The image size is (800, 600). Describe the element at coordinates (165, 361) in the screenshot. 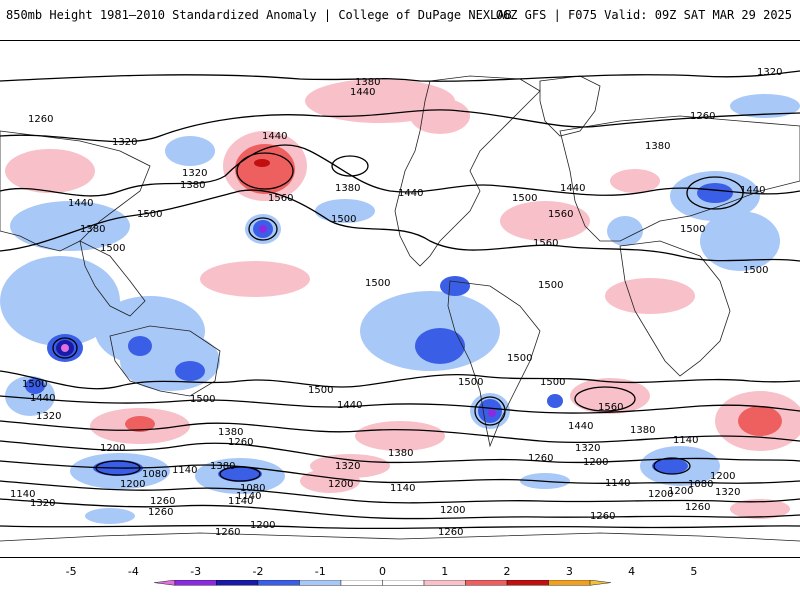

I see `australia-outline` at that location.